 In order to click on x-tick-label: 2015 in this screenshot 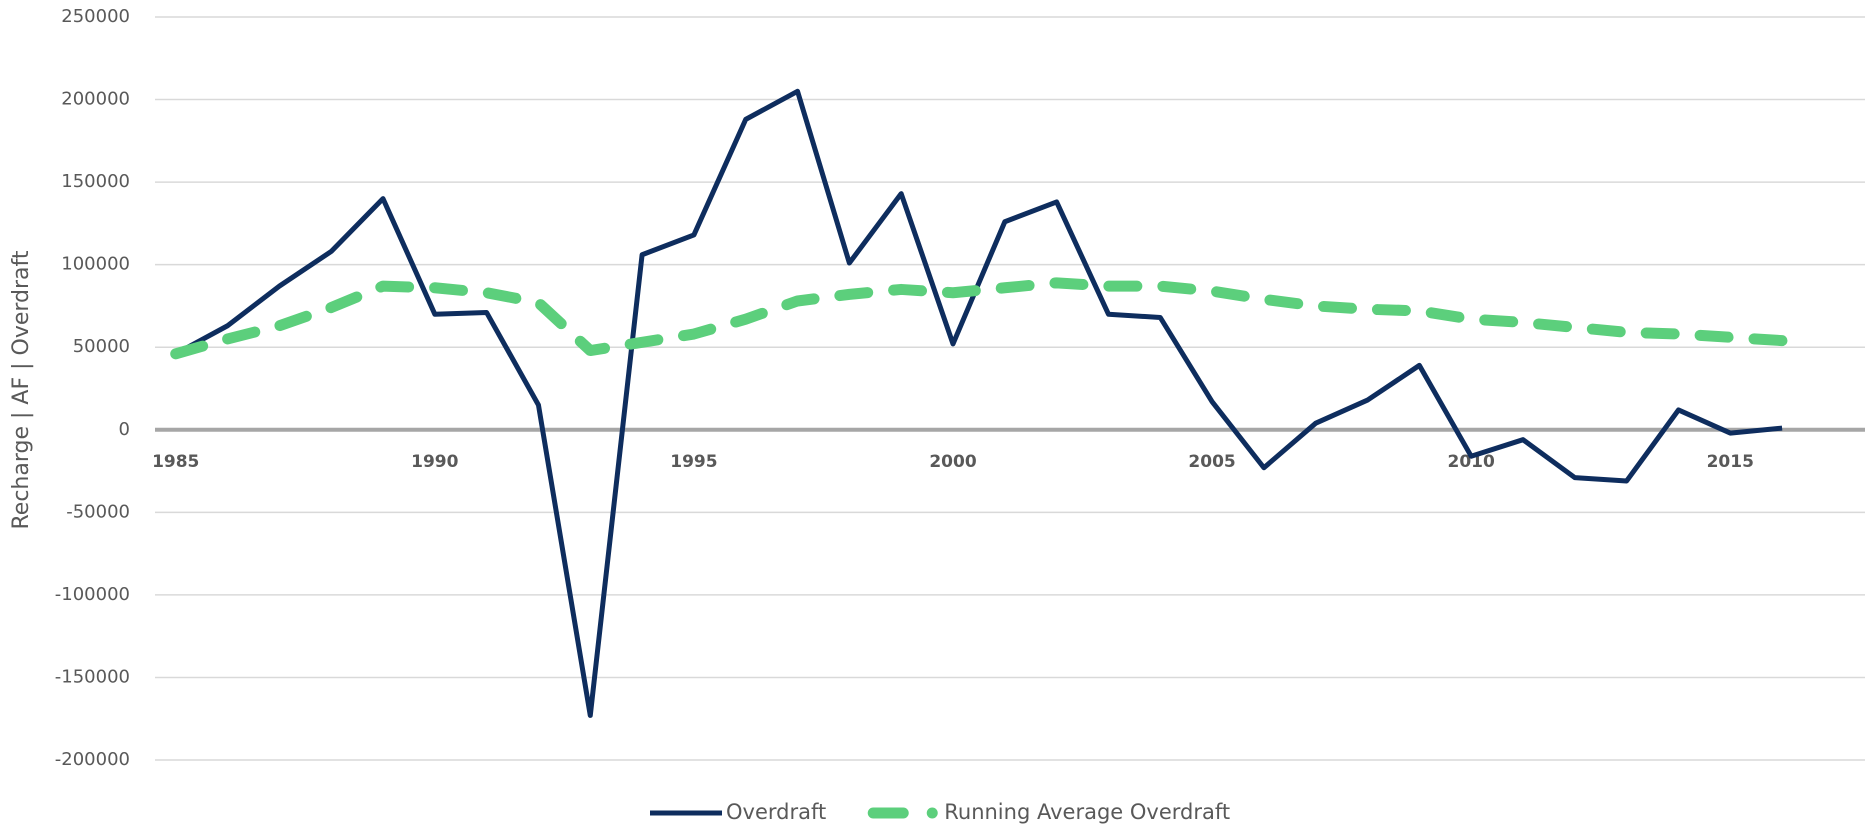, I will do `click(1730, 462)`.